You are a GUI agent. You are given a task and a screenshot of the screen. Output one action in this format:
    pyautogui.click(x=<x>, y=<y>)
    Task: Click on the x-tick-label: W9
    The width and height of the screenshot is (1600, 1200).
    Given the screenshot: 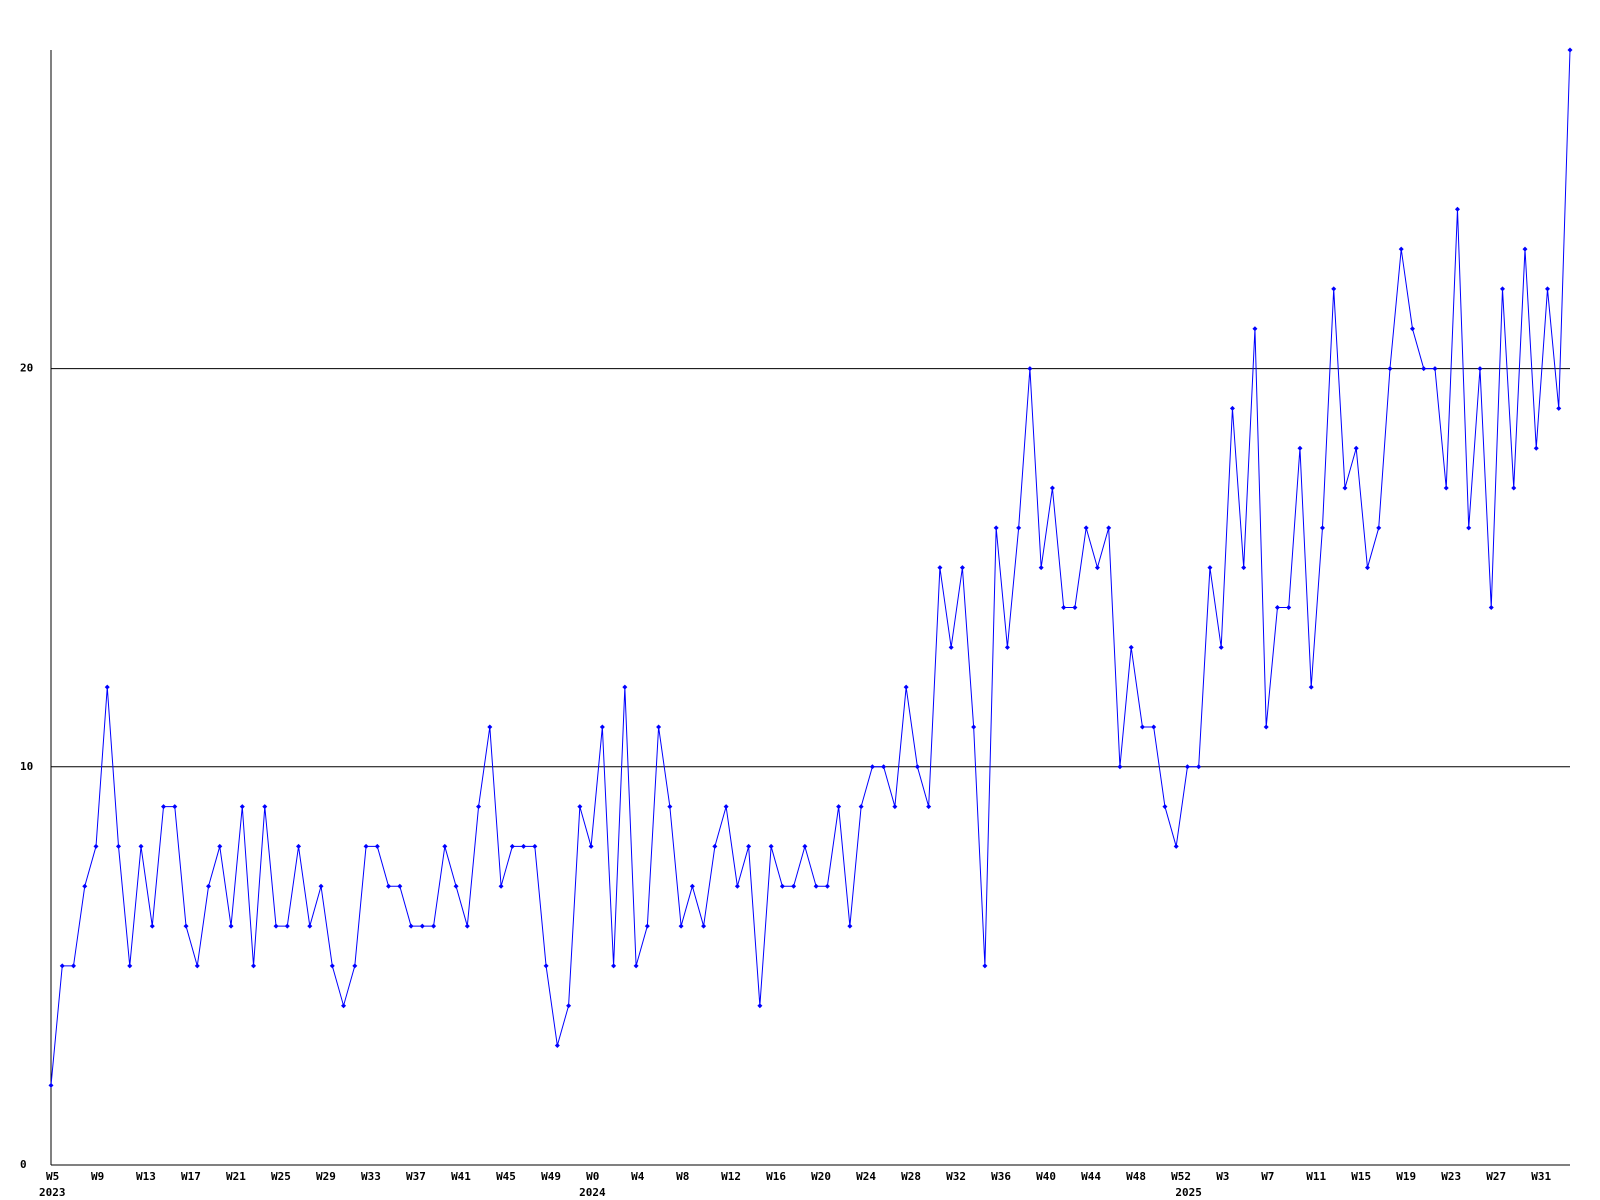 What is the action you would take?
    pyautogui.click(x=97, y=1176)
    